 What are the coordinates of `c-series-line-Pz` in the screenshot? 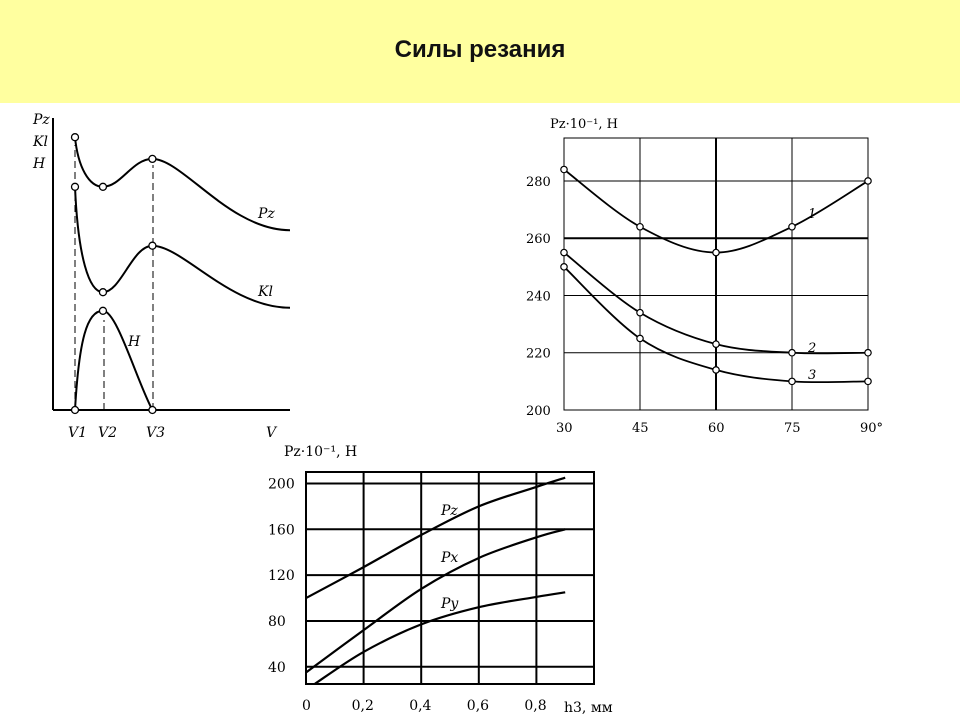 It's located at (435, 538).